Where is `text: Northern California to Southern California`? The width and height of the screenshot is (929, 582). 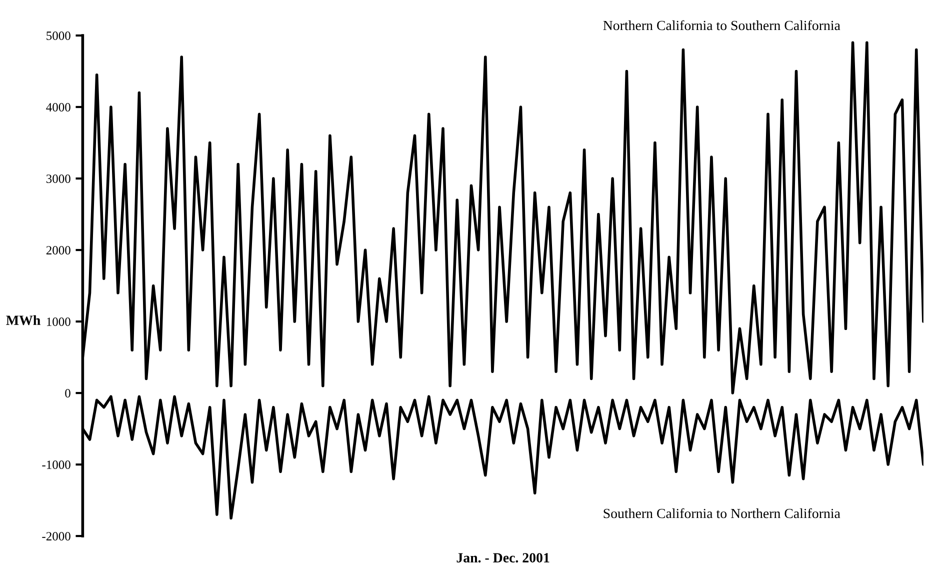
text: Northern California to Southern California is located at coordinates (721, 25).